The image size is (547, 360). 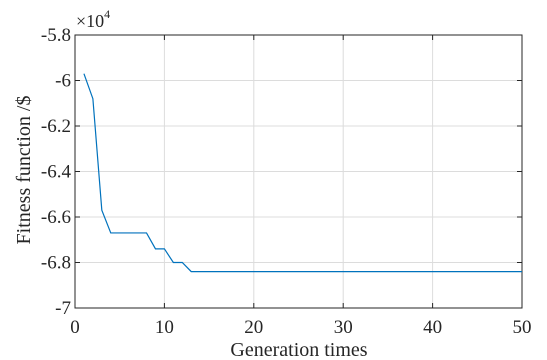 I want to click on y-exponent-label: ×10⁴, so click(x=93, y=19).